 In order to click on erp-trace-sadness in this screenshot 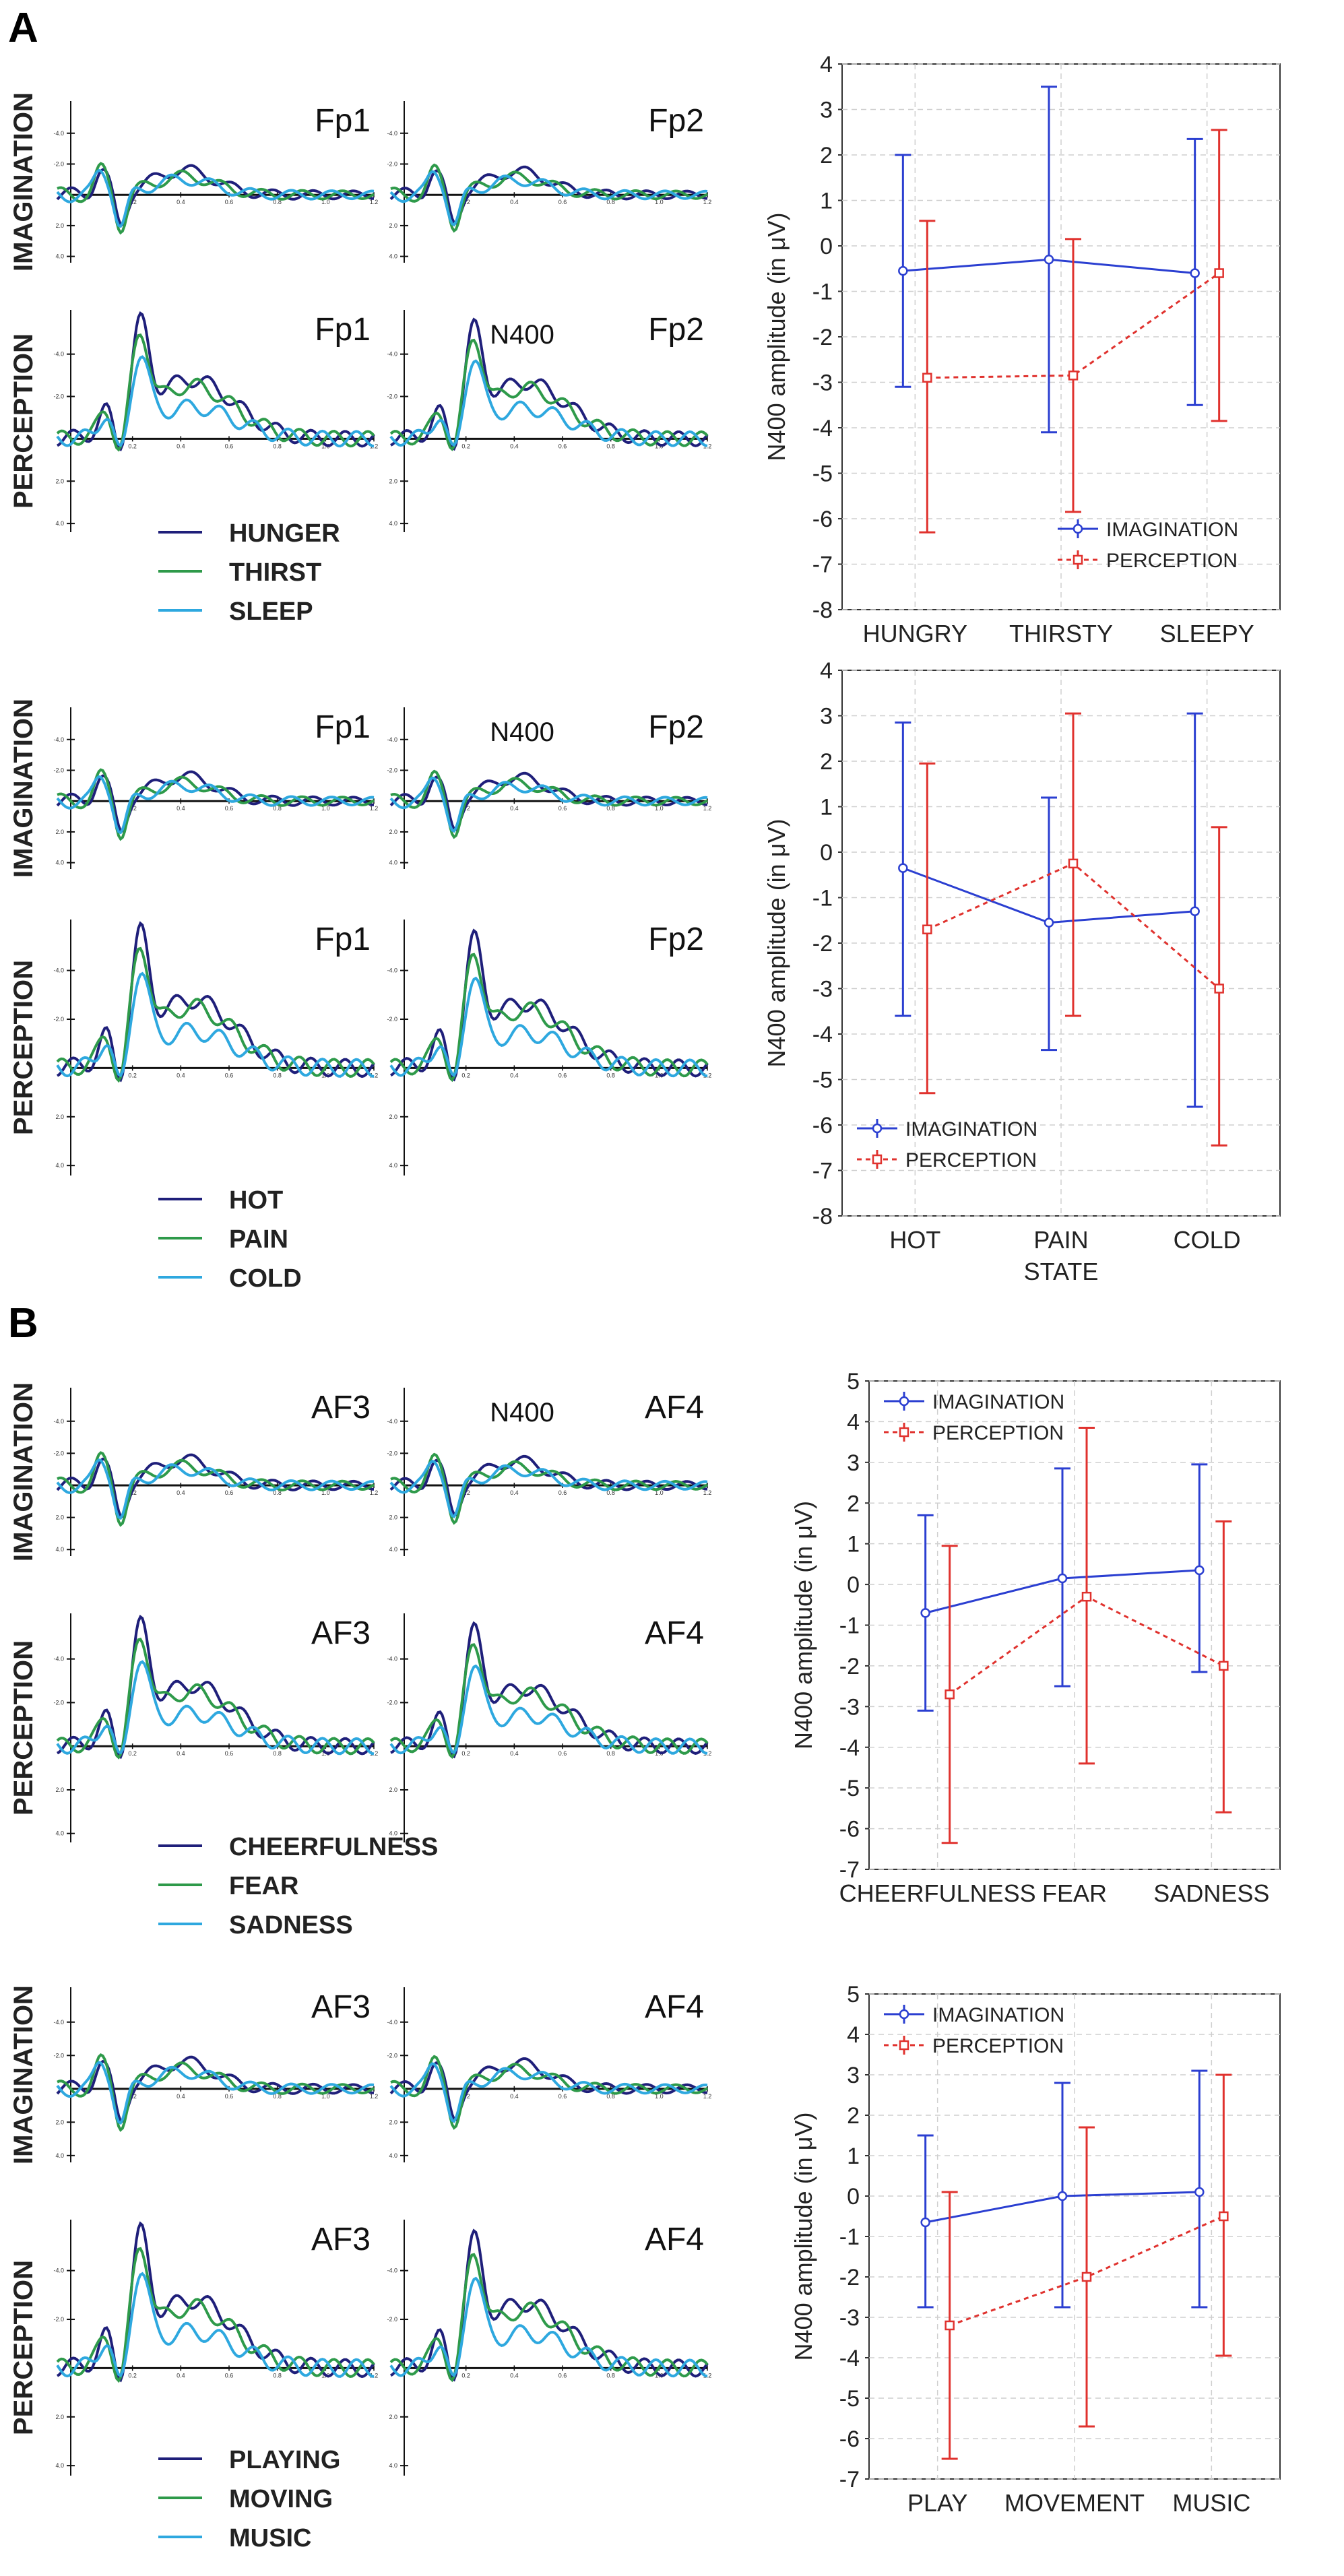, I will do `click(548, 1710)`.